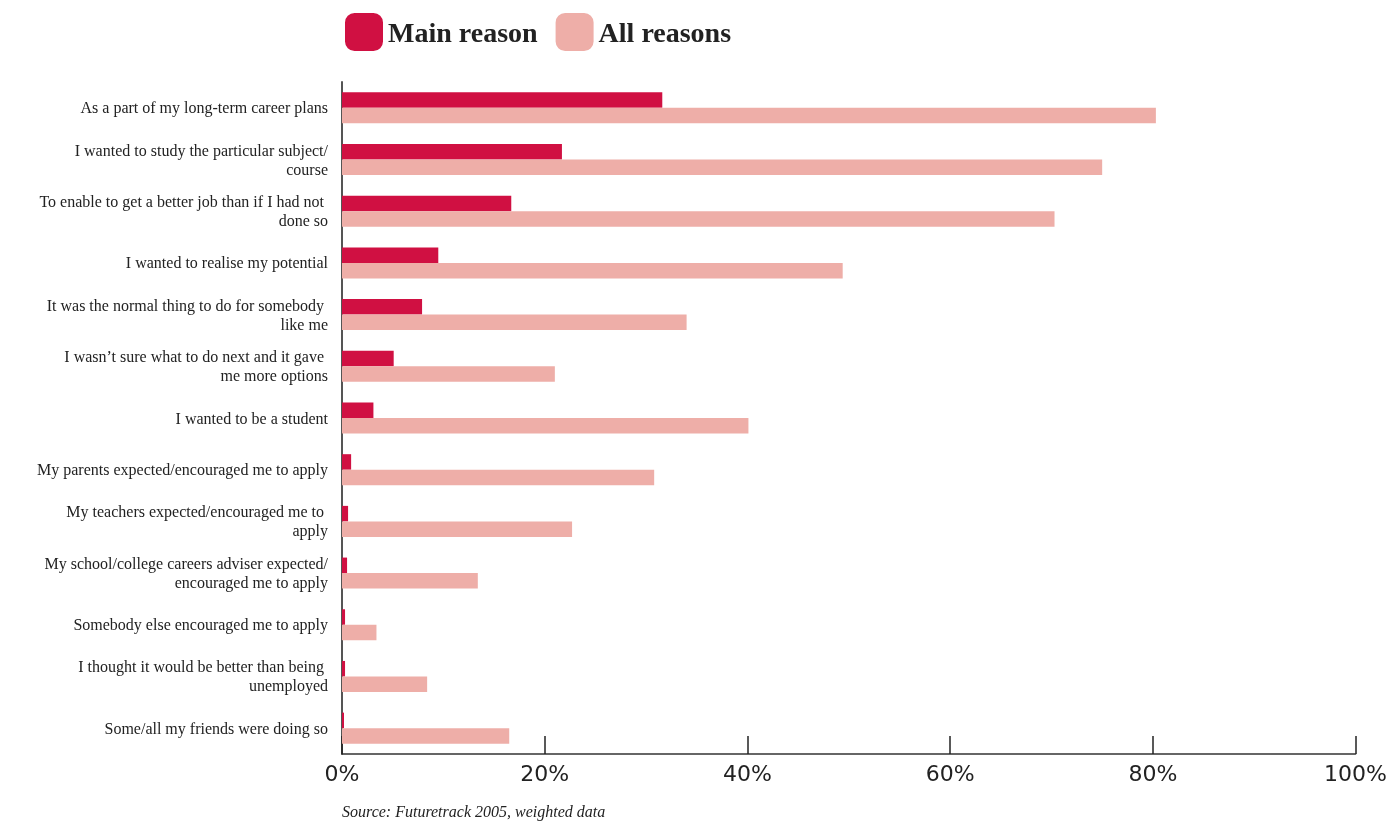  I want to click on y-tick-label: Somebody else encouraged me to apply, so click(200, 625).